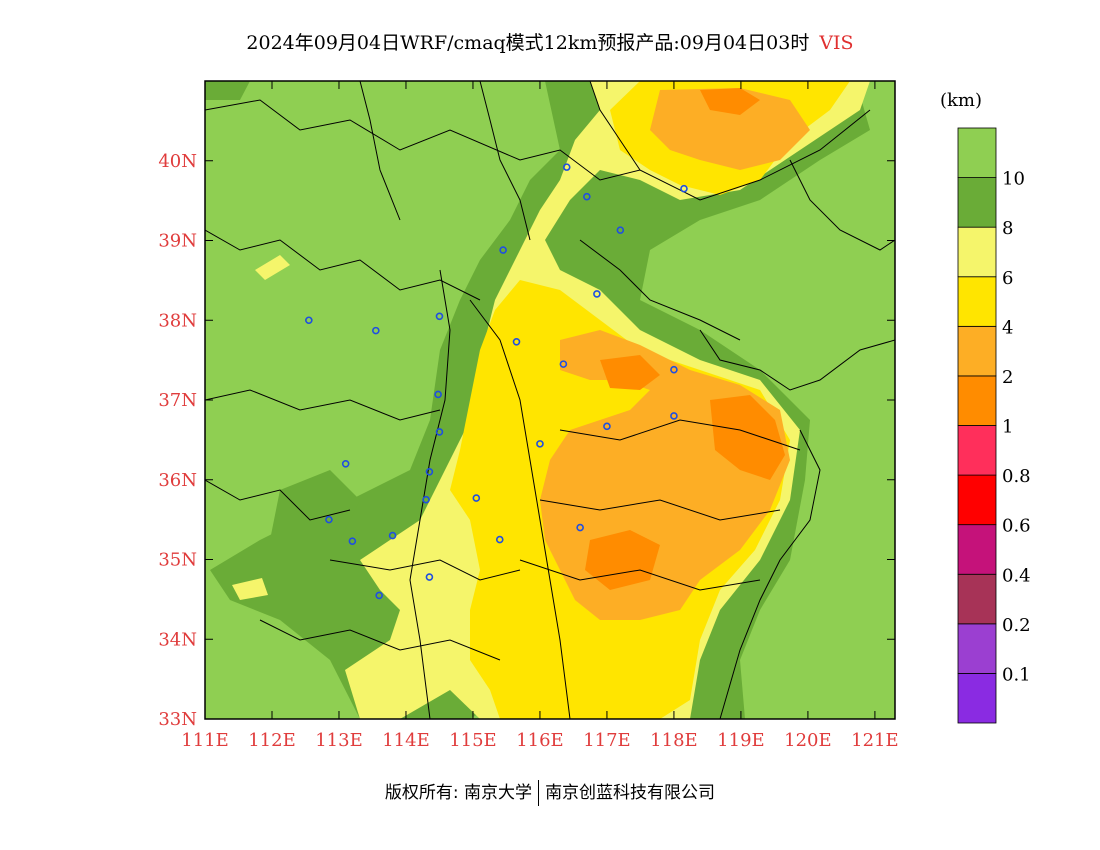  What do you see at coordinates (473, 740) in the screenshot?
I see `lon-tick-label: 115E` at bounding box center [473, 740].